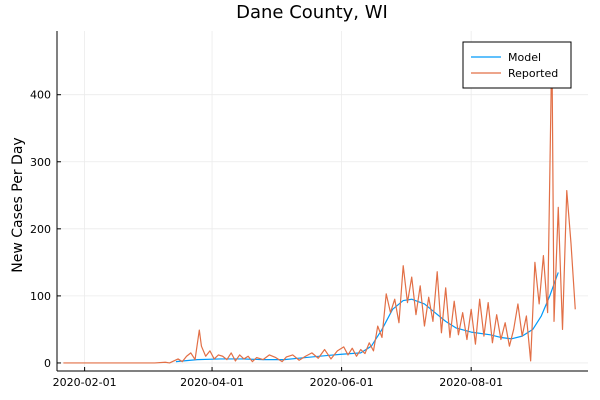 Image resolution: width=600 pixels, height=400 pixels. I want to click on x-tick-label: 2020-02-01, so click(85, 382).